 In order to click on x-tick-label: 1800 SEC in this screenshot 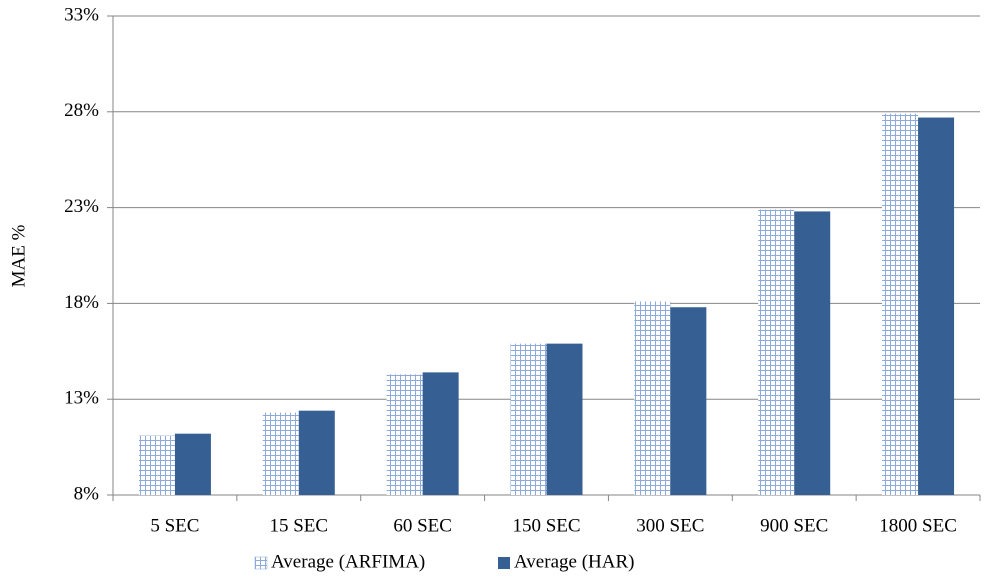, I will do `click(918, 525)`.